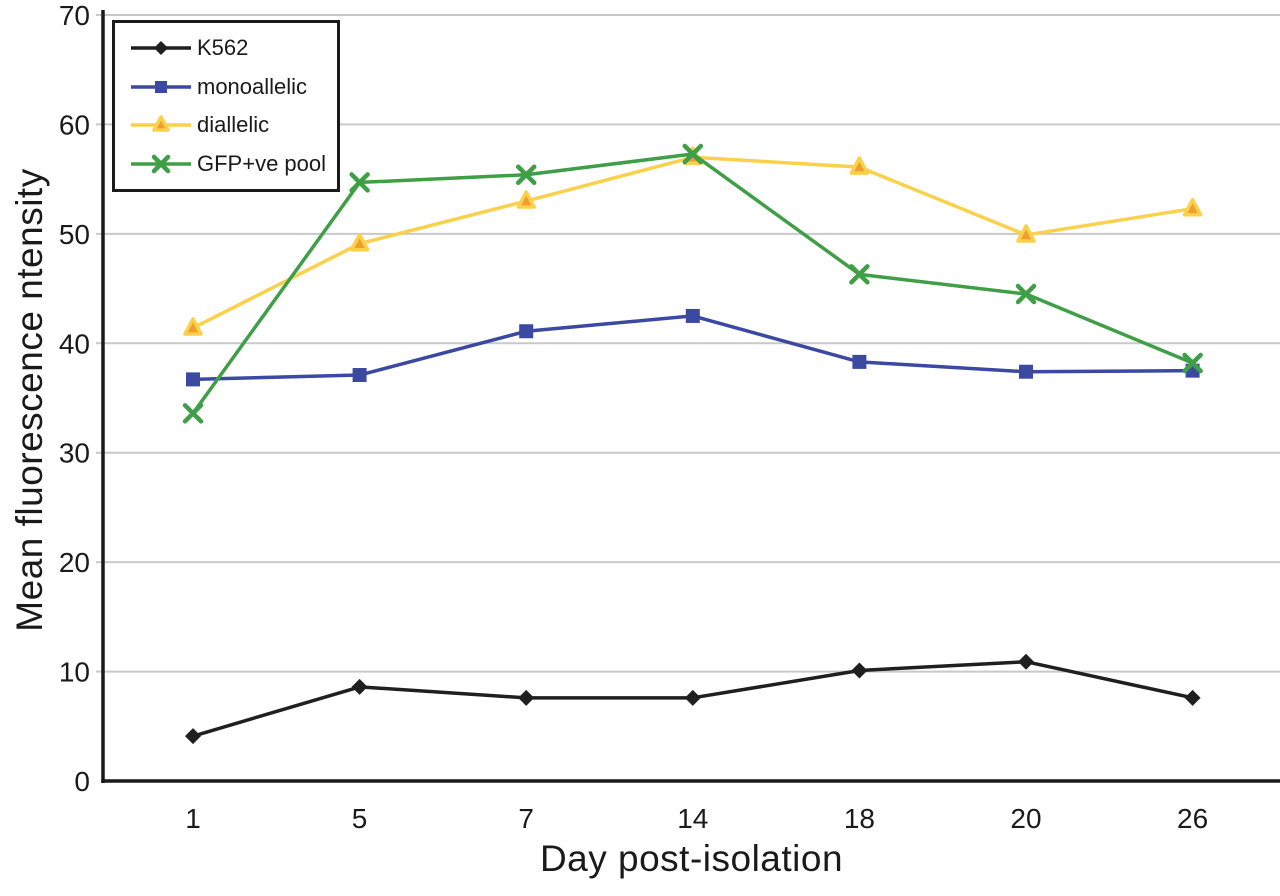  Describe the element at coordinates (252, 86) in the screenshot. I see `legend-label: monoallelic` at that location.